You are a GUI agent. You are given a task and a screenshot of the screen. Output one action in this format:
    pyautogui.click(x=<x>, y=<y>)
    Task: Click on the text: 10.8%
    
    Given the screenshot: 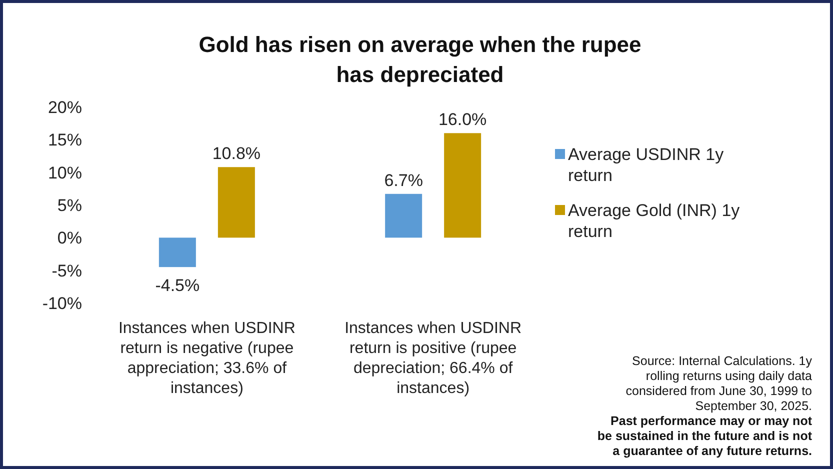 What is the action you would take?
    pyautogui.click(x=236, y=154)
    